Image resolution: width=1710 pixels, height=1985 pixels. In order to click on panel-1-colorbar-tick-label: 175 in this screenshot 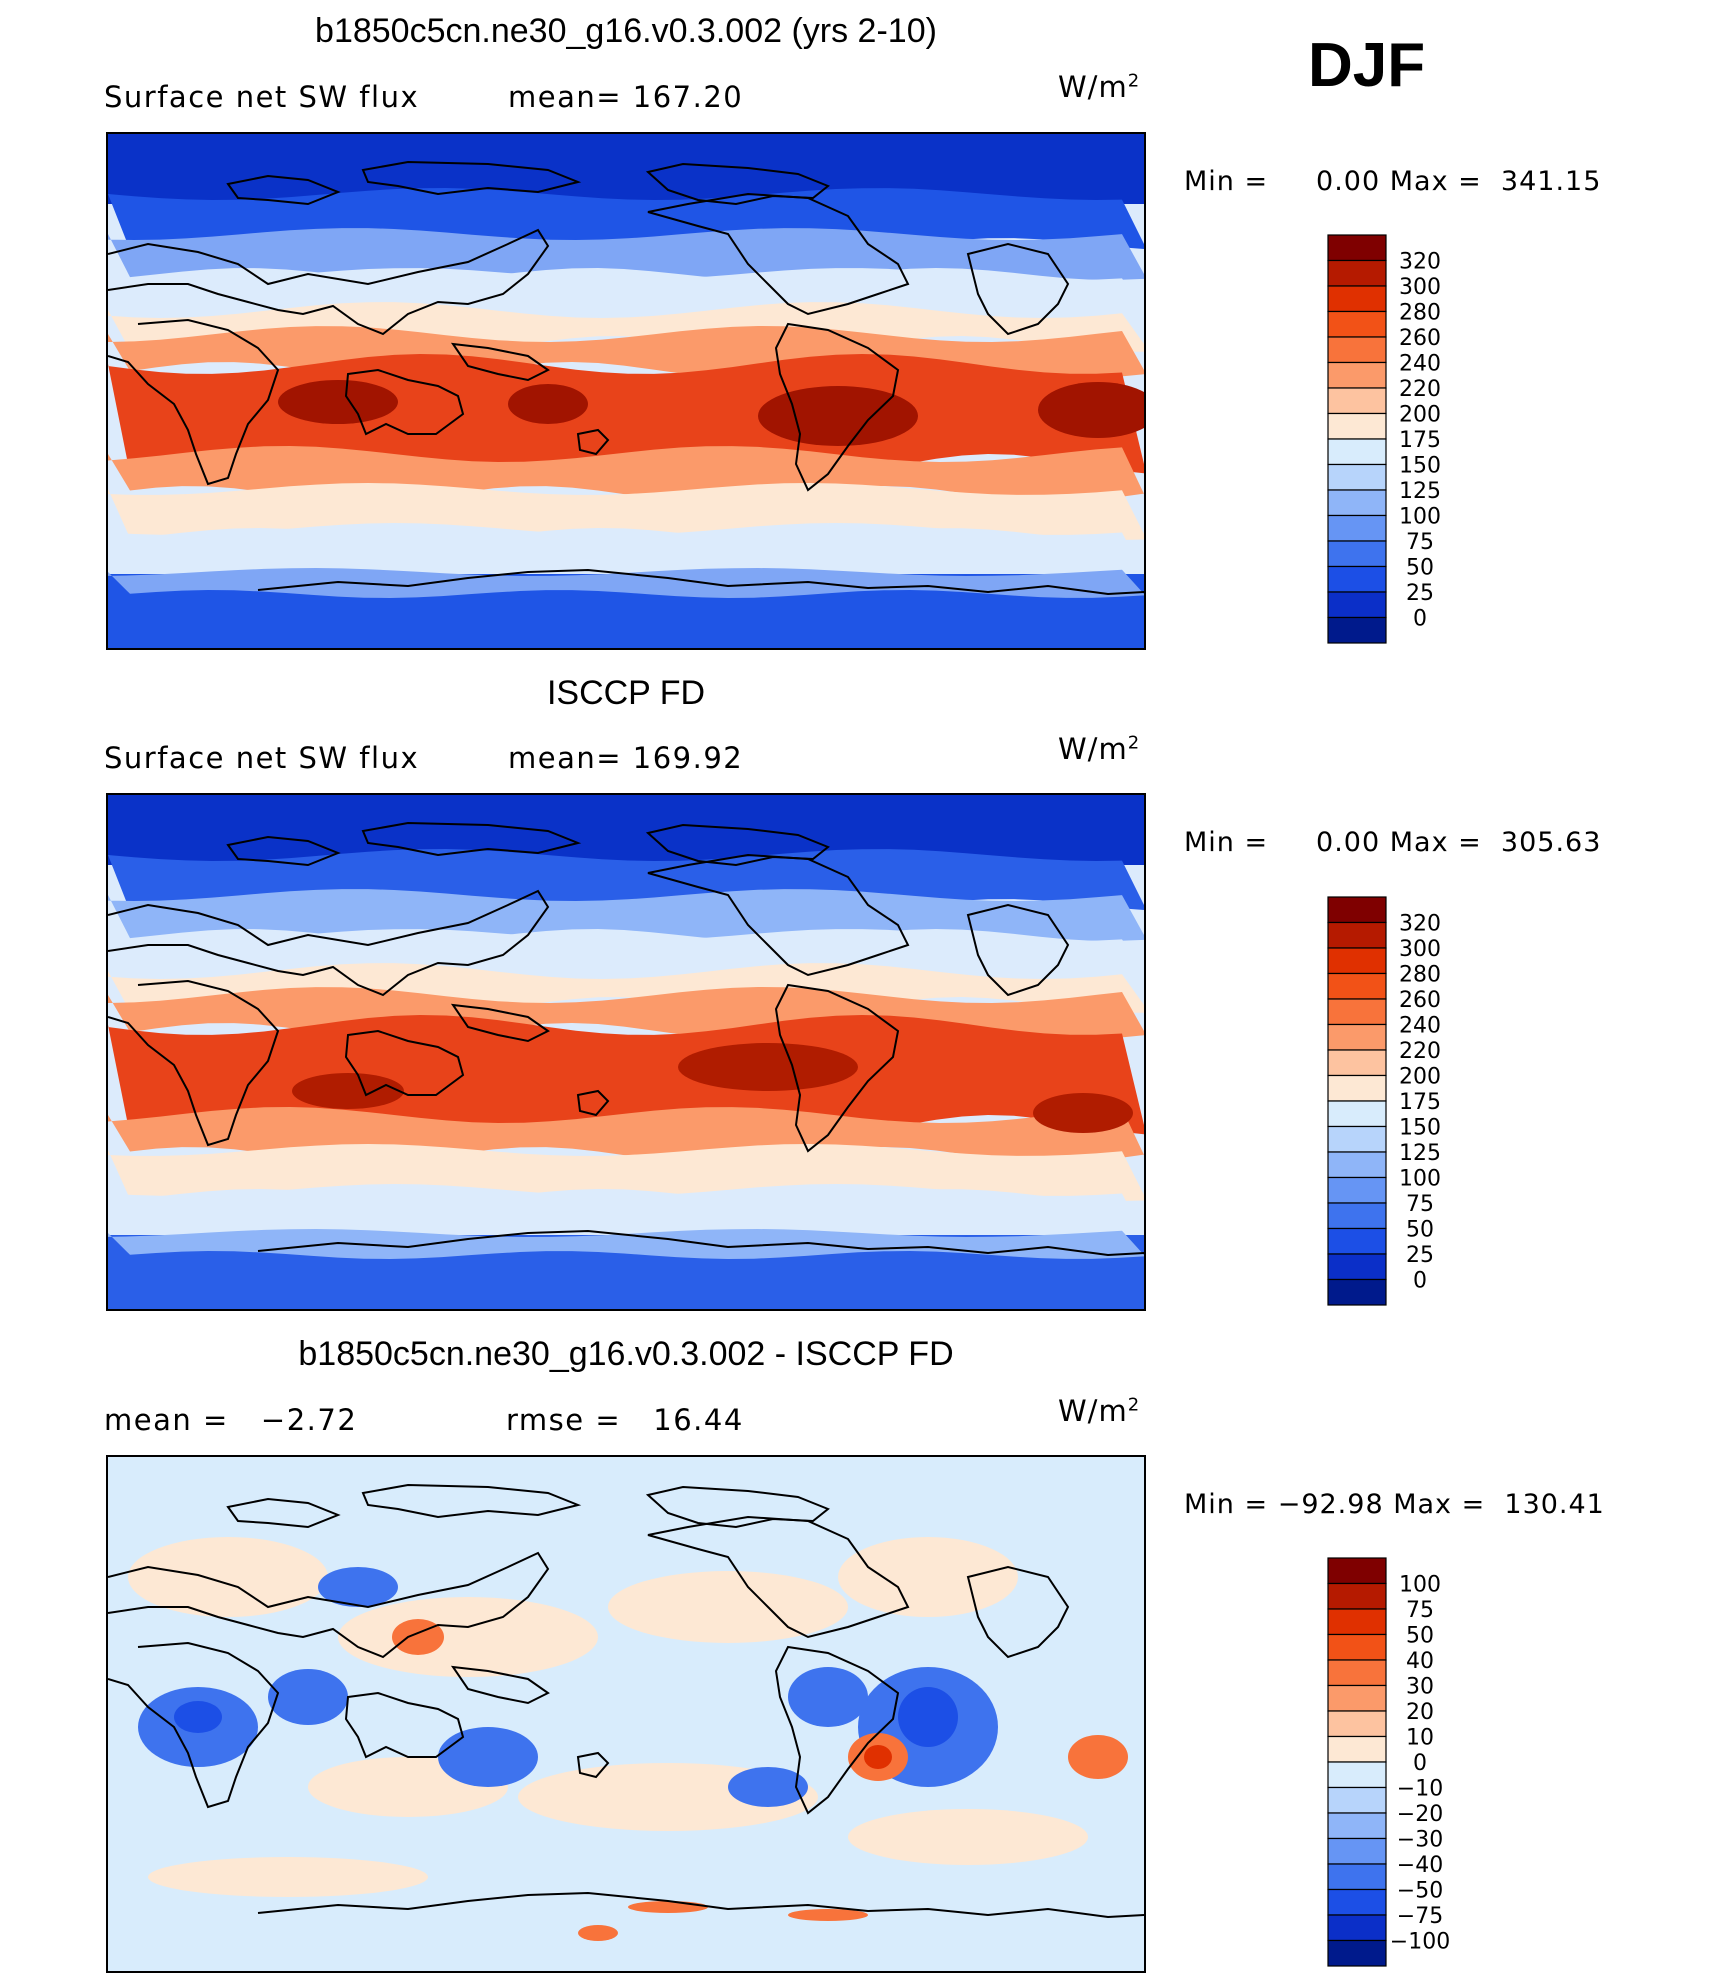, I will do `click(1420, 440)`.